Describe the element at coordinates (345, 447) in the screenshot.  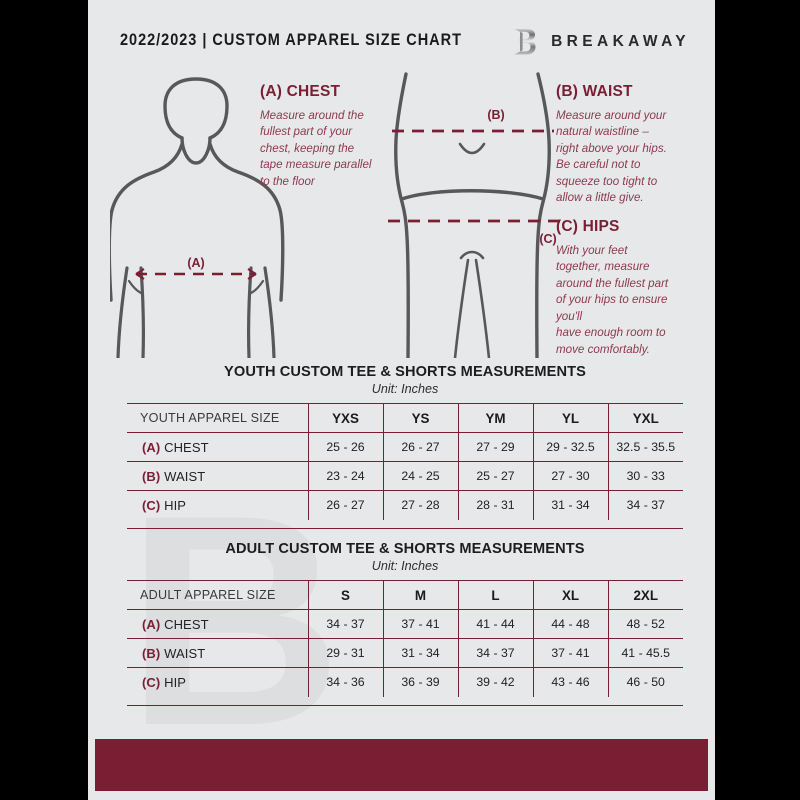
I see `table-cell: 25 - 26` at that location.